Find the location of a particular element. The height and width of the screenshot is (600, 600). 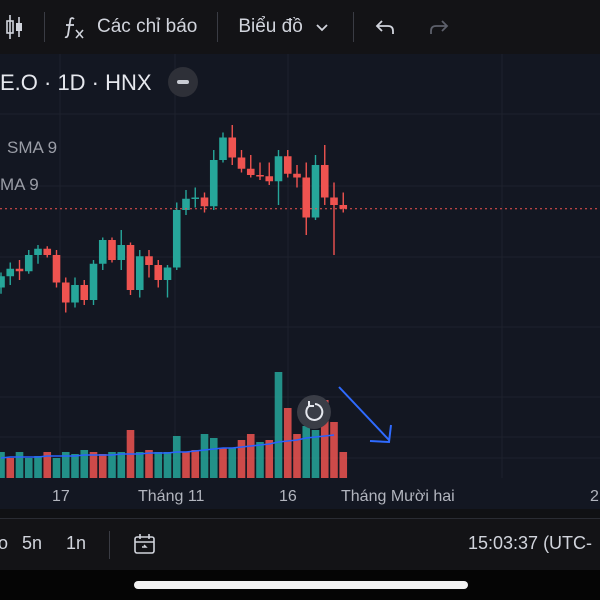

go-to-date-button is located at coordinates (145, 545).